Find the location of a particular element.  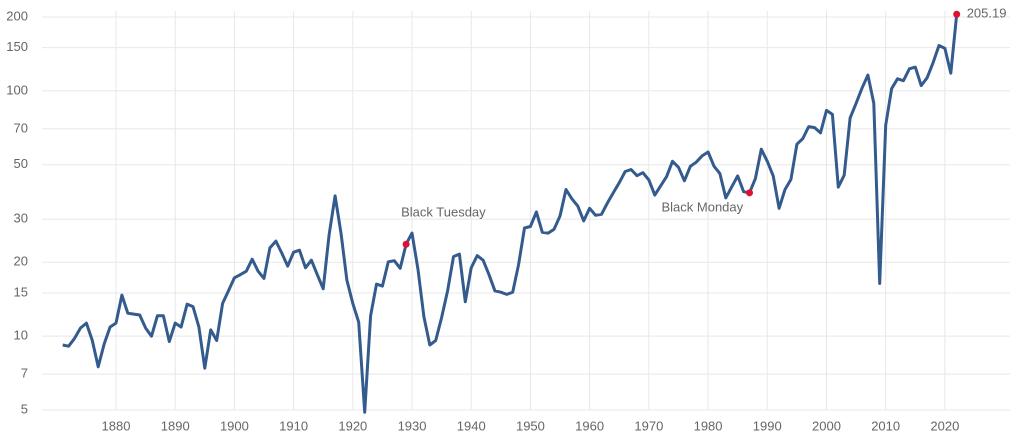

last-marker is located at coordinates (957, 14).